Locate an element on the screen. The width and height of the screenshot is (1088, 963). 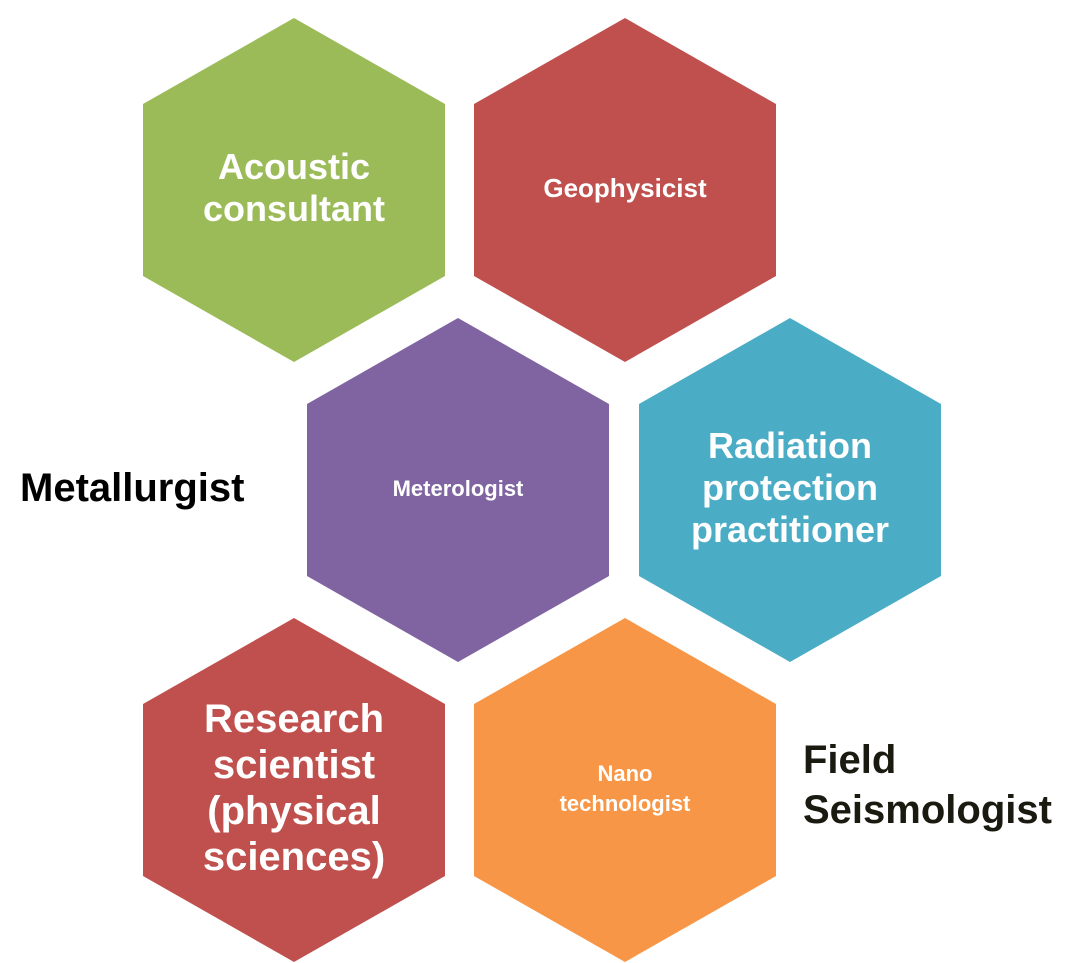
hexagon-node: Meterologist is located at coordinates (458, 490).